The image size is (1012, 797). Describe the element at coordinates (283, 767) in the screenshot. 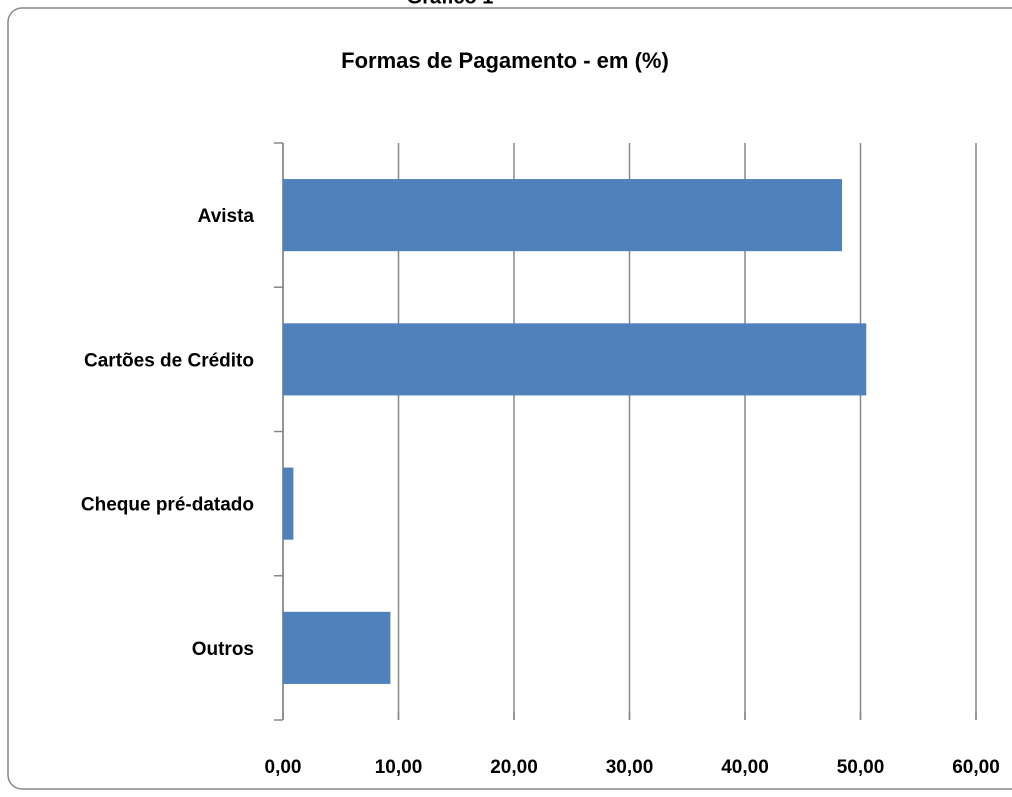

I see `x-tick-label: 0,00` at that location.